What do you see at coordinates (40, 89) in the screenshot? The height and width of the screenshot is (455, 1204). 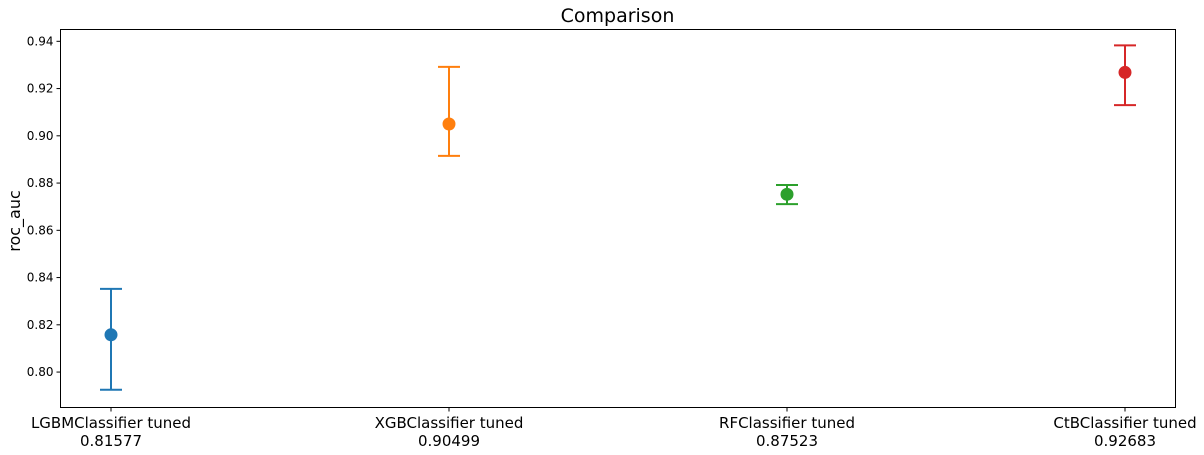 I see `y-tick-label: 0.92` at bounding box center [40, 89].